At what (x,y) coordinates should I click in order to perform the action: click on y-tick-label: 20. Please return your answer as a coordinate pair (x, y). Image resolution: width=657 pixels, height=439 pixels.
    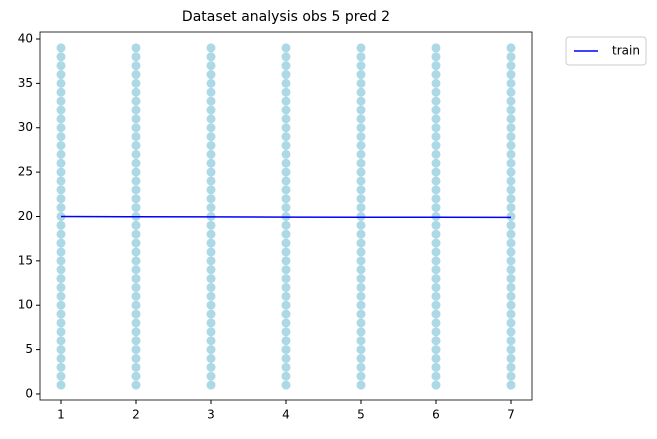
    Looking at the image, I should click on (25, 216).